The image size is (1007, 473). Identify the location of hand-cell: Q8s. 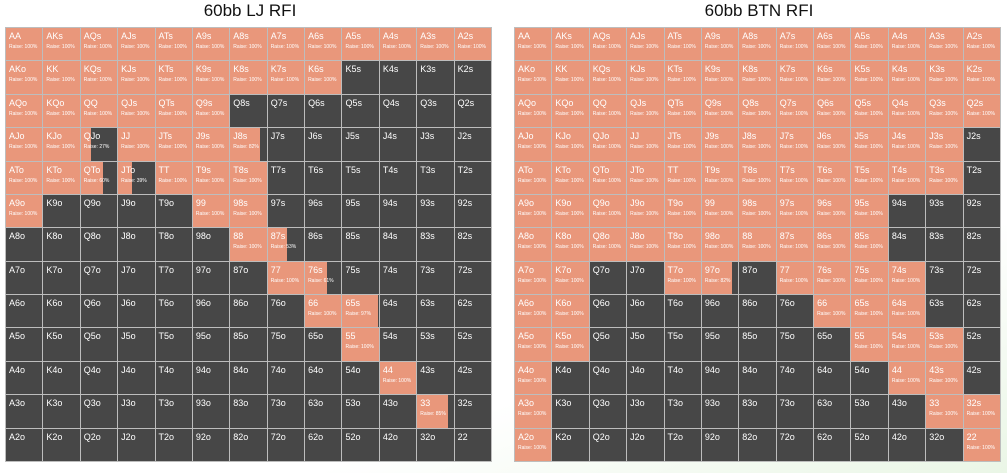
(248, 111).